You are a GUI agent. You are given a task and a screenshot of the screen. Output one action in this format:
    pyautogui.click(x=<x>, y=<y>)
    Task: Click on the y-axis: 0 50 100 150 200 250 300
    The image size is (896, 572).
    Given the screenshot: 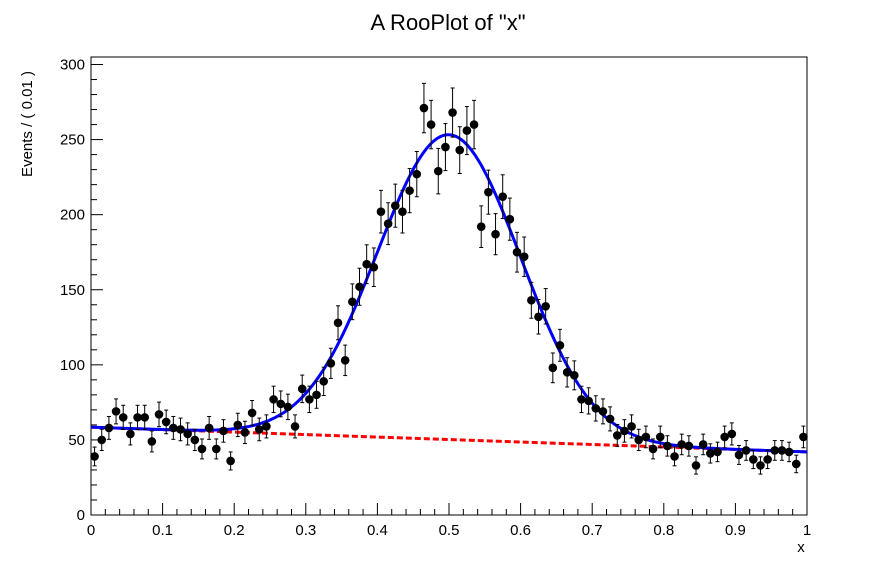 What is the action you would take?
    pyautogui.click(x=81, y=290)
    